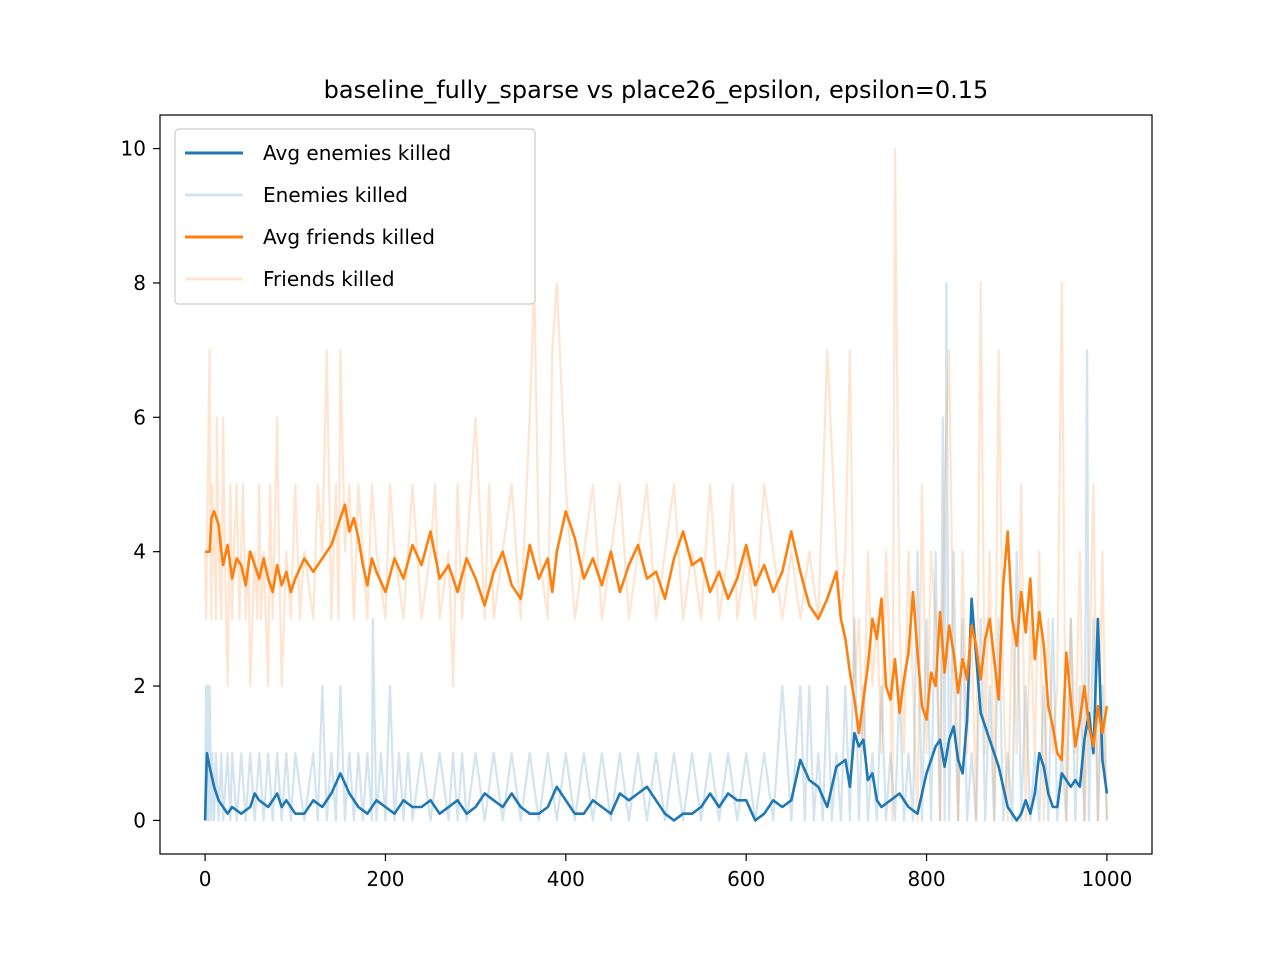 The height and width of the screenshot is (960, 1280). Describe the element at coordinates (566, 879) in the screenshot. I see `x-tick-label: 400` at that location.